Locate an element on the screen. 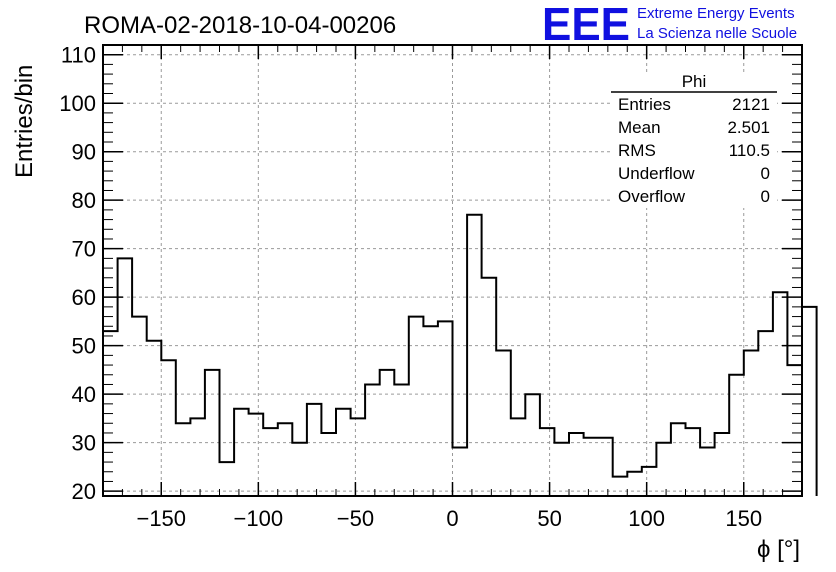 This screenshot has height=572, width=836. y-tick-label: 80 is located at coordinates (84, 200).